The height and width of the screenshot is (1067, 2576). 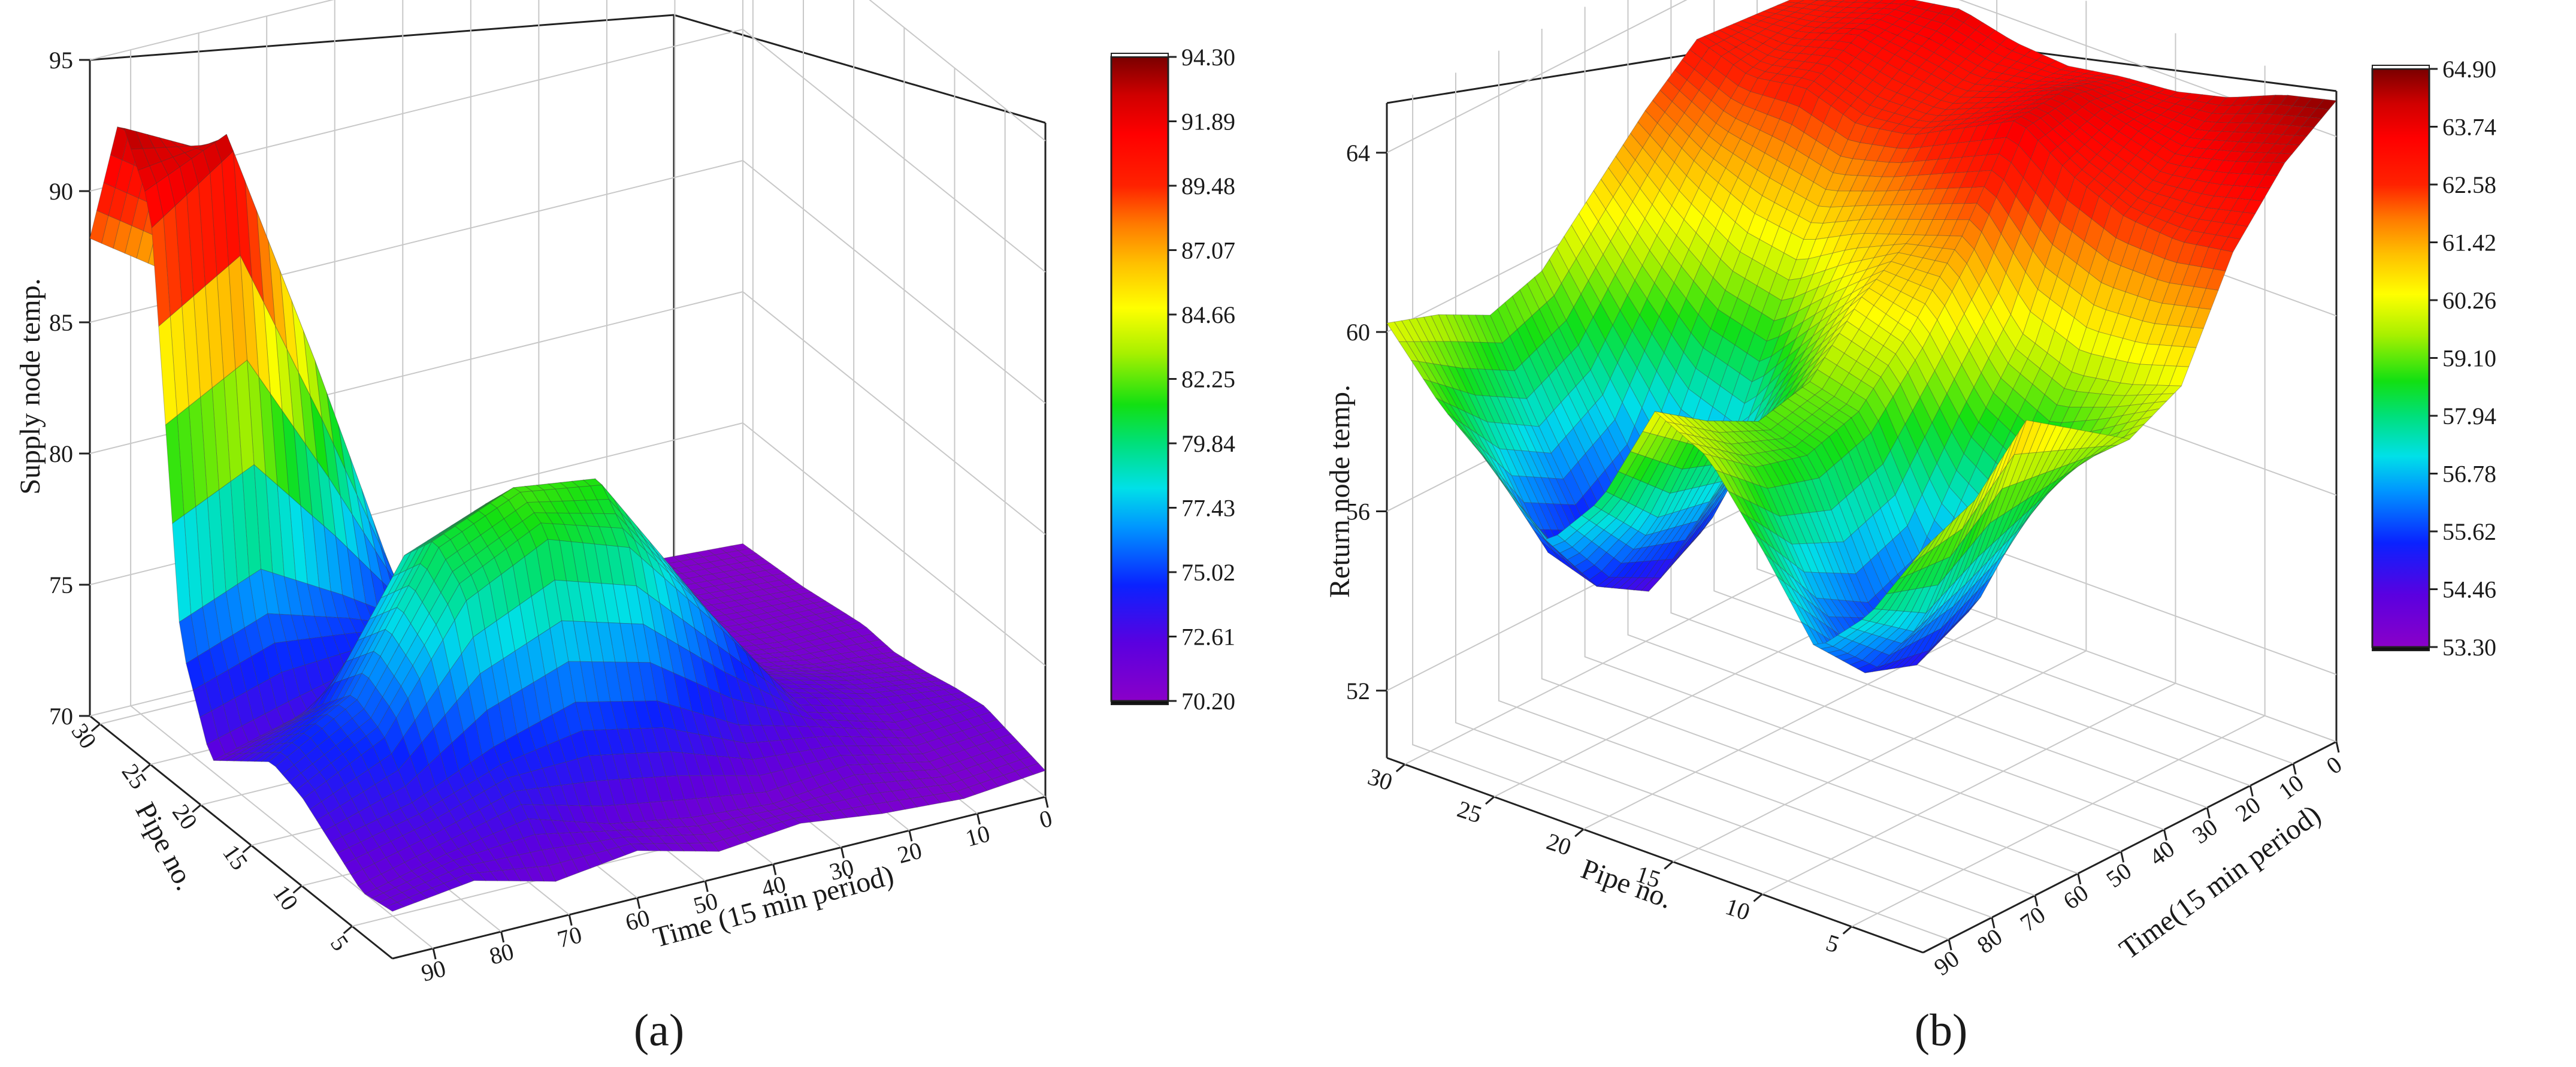 What do you see at coordinates (1208, 121) in the screenshot?
I see `colorbar-tick-label: 91.89` at bounding box center [1208, 121].